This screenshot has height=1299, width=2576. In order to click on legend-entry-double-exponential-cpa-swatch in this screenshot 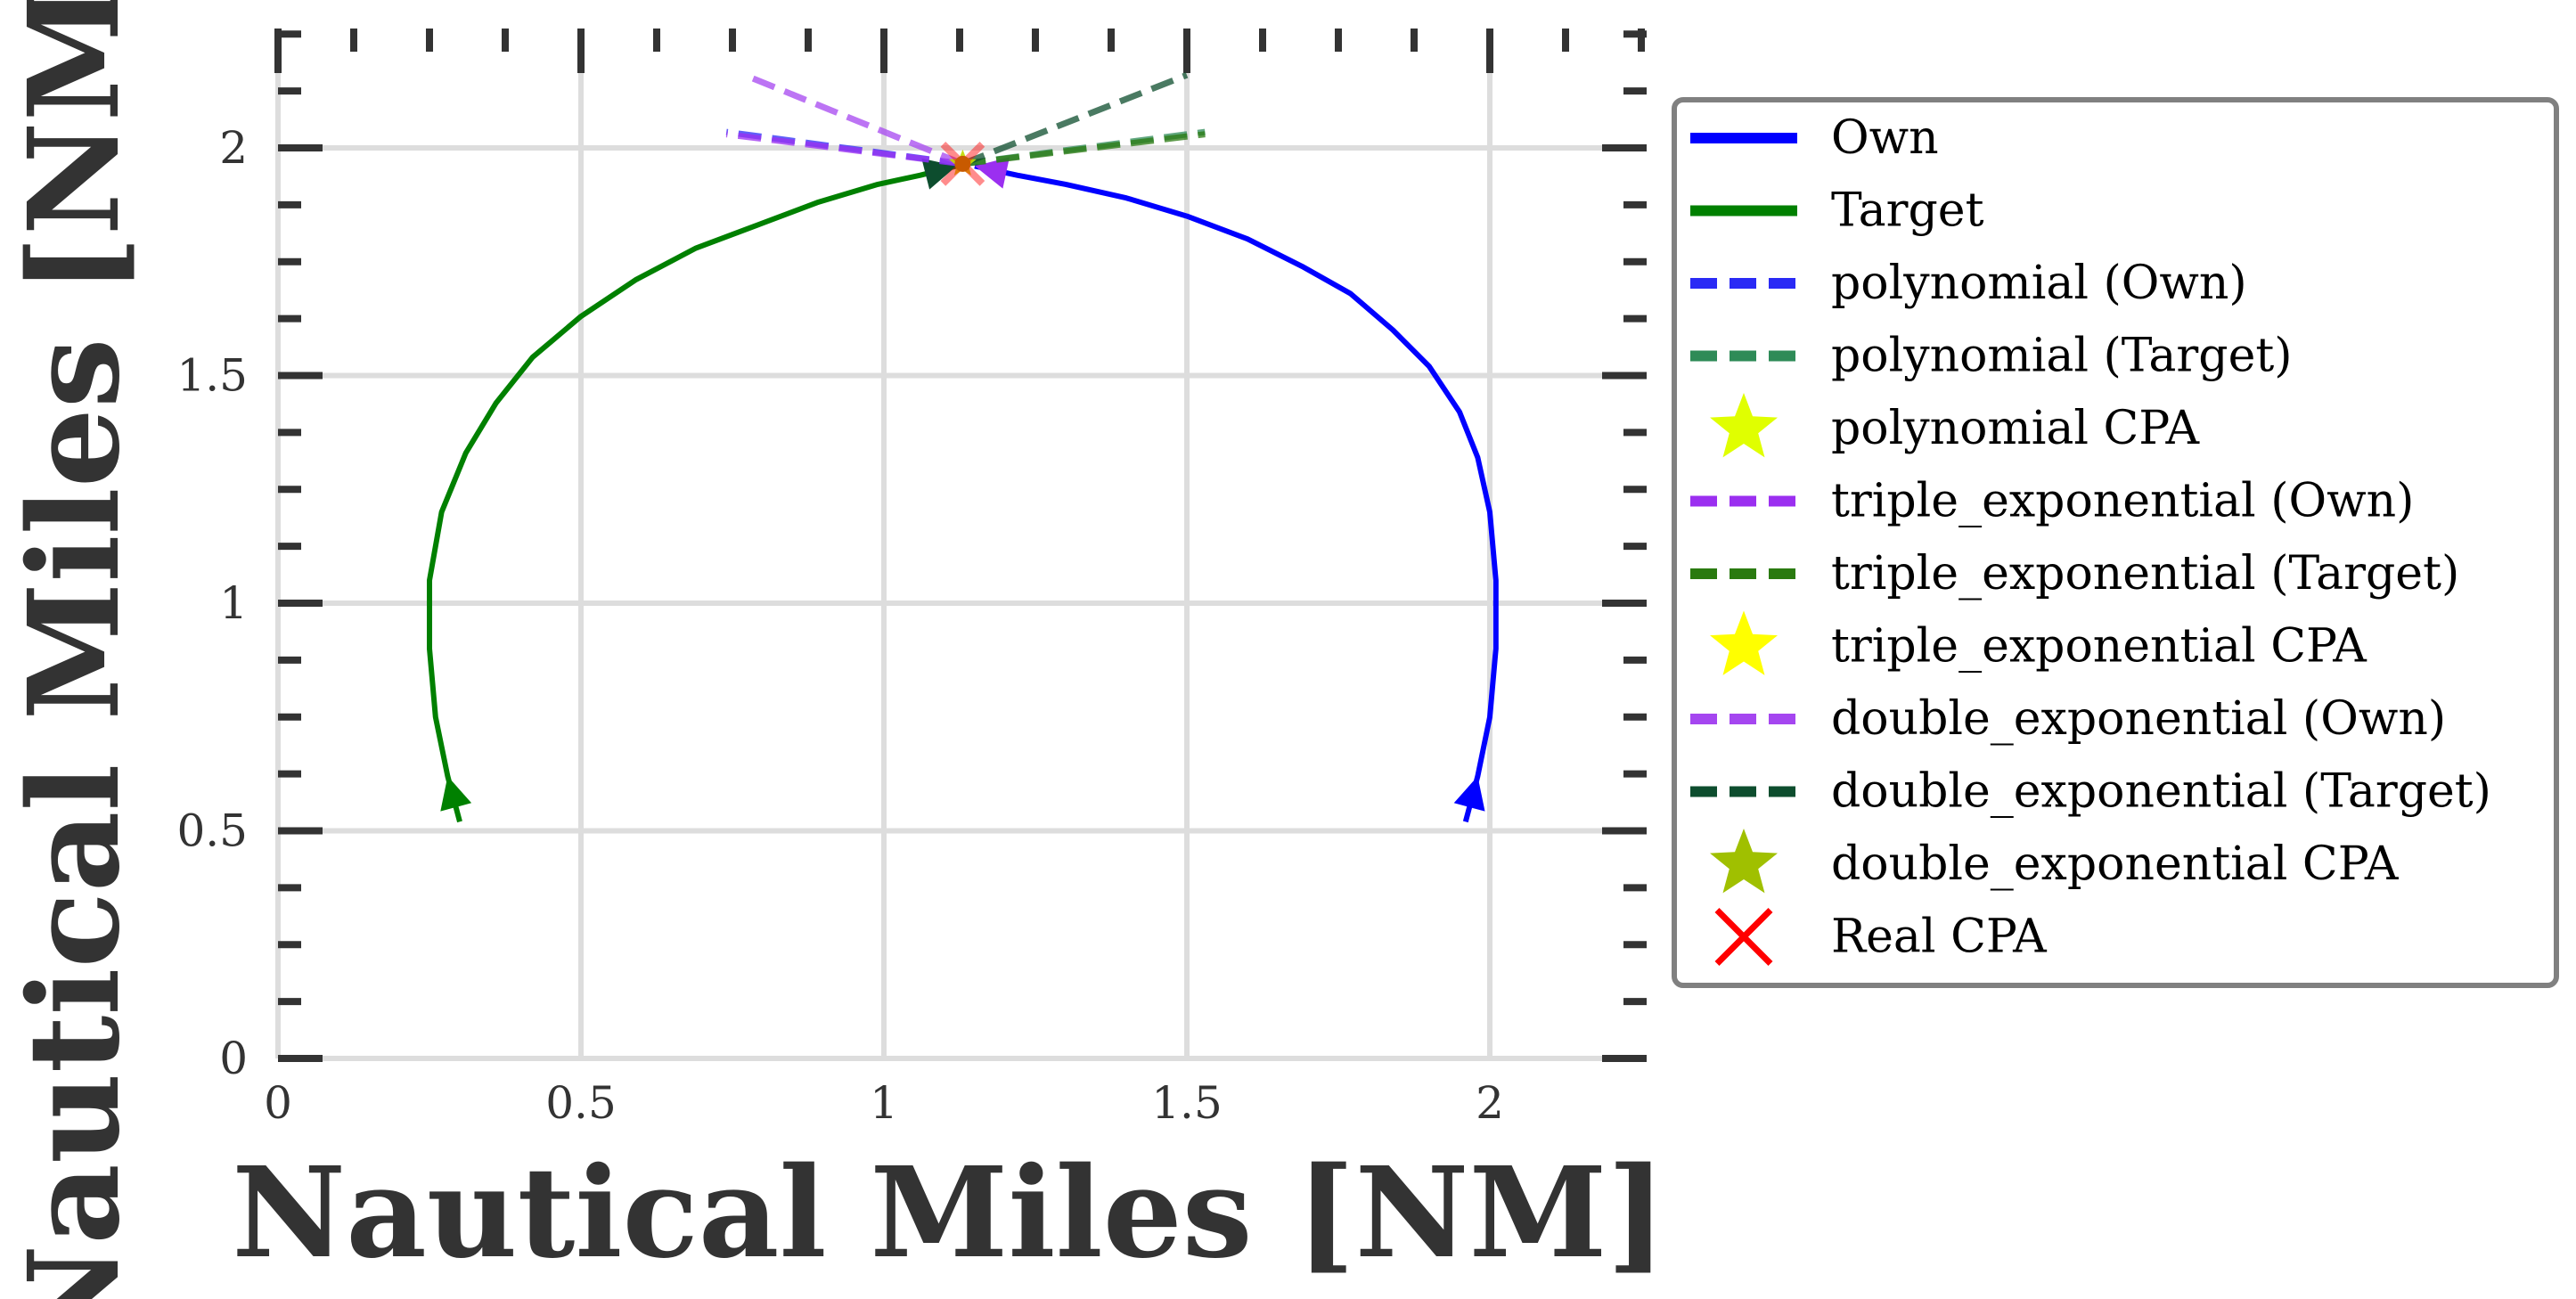, I will do `click(1744, 861)`.